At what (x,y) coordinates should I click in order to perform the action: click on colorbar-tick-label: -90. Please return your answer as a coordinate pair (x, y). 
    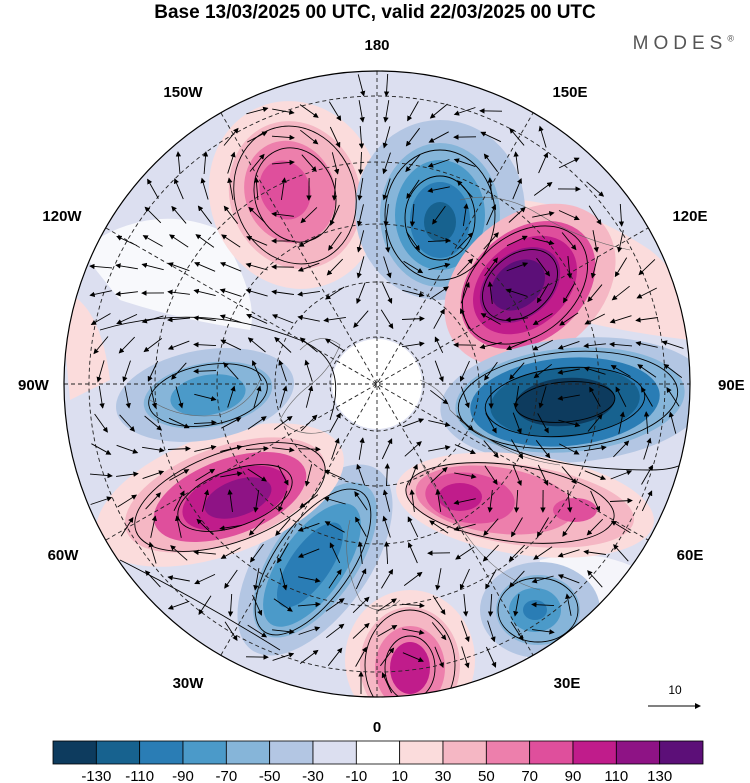
    Looking at the image, I should click on (183, 775).